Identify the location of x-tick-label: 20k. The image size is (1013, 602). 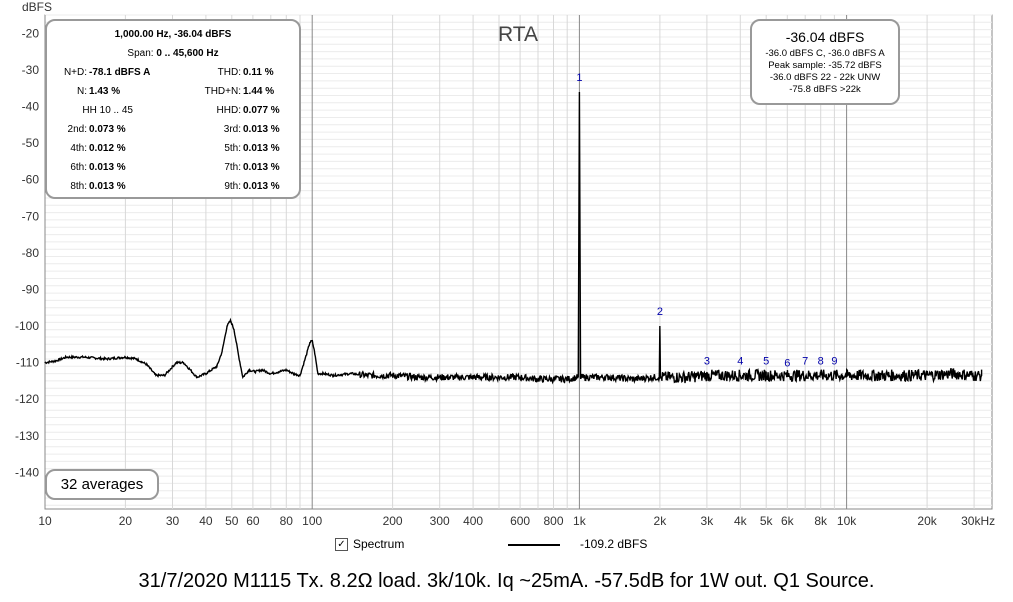
(927, 521).